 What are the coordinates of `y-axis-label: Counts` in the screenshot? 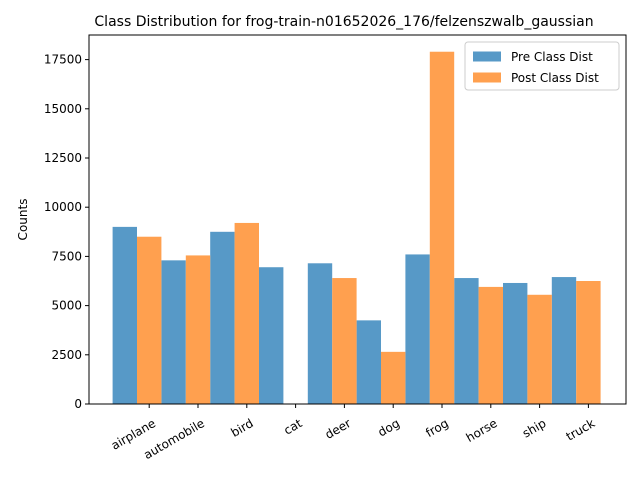 It's located at (23, 220).